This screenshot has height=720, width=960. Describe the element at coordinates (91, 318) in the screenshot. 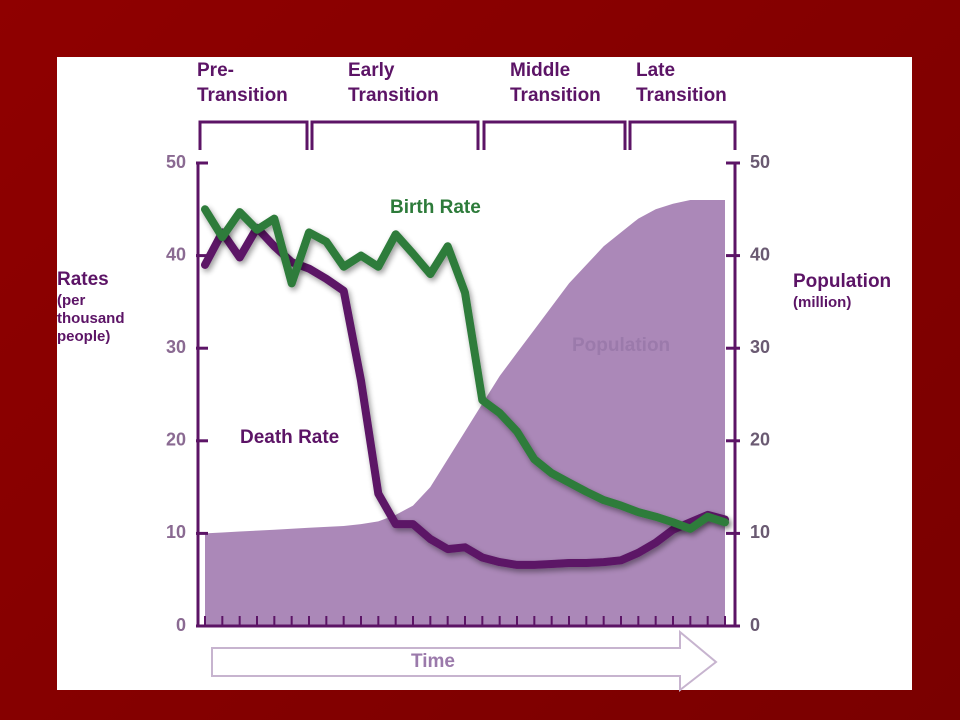

I see `y-axis-title: thousand` at that location.